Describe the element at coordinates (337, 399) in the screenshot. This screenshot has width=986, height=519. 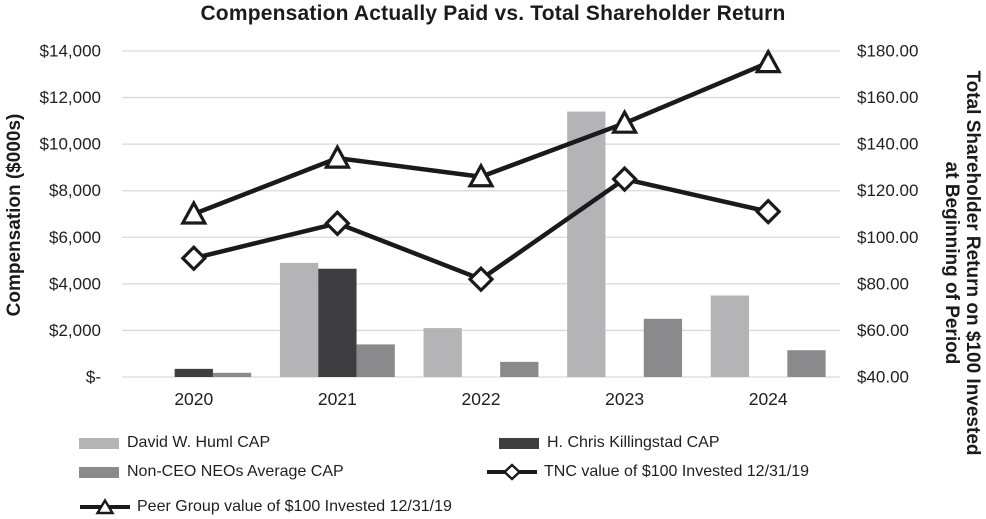
I see `x-axis-label: 2021` at that location.